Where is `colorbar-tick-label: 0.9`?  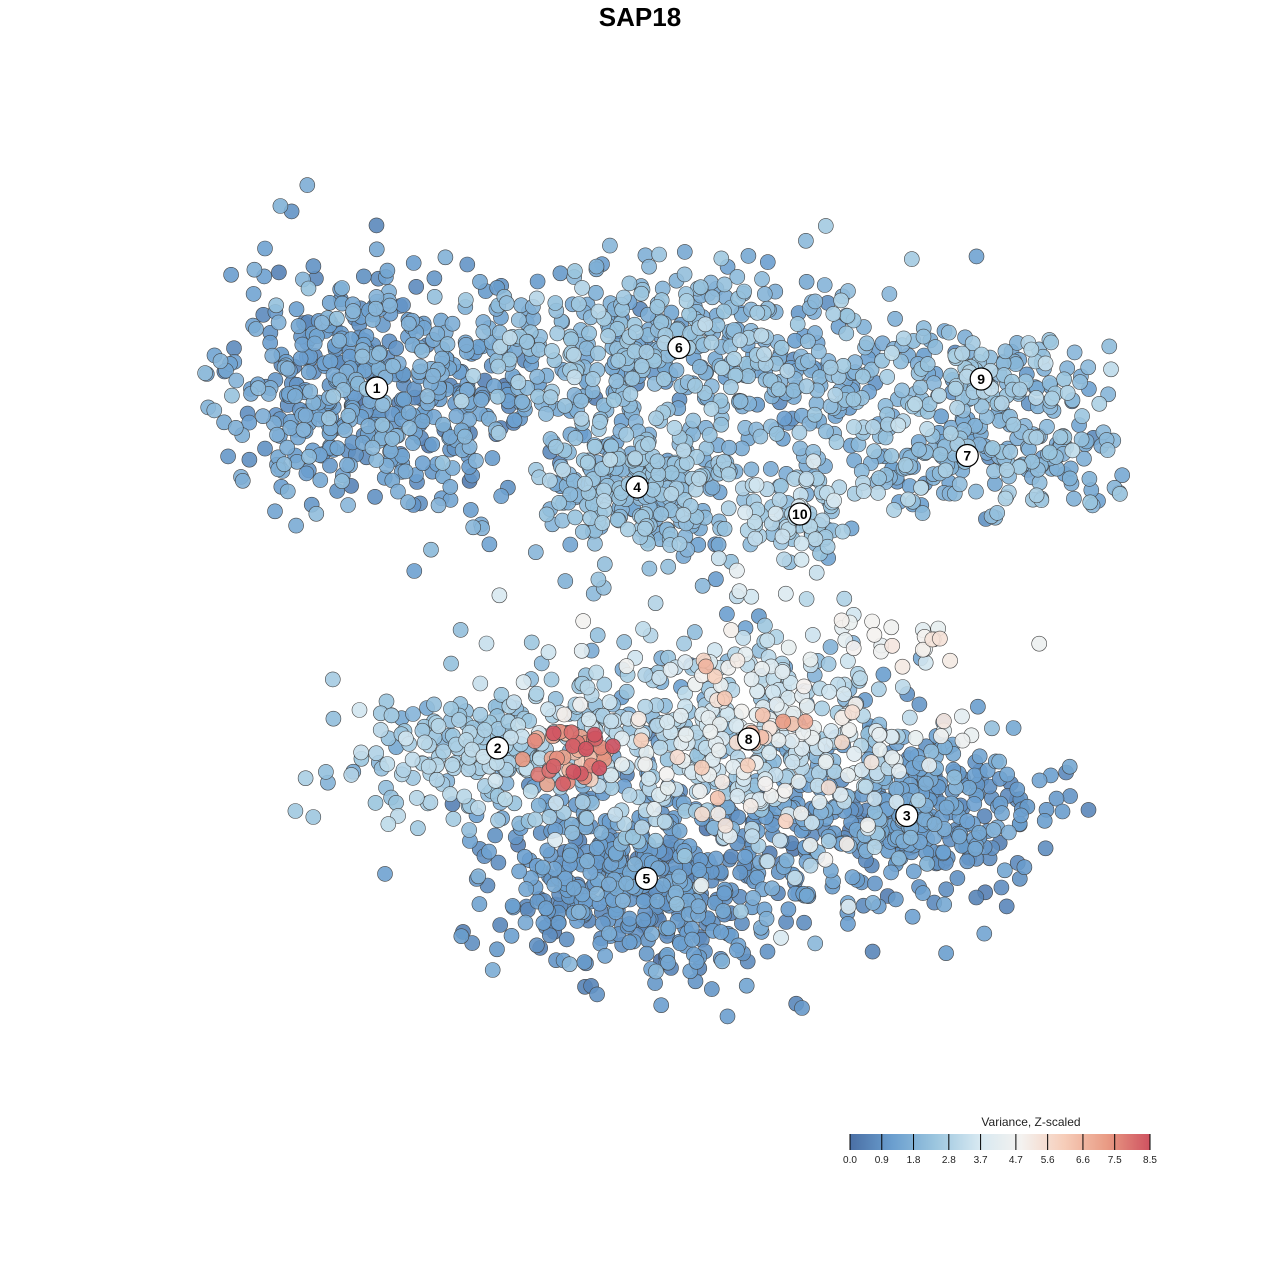
colorbar-tick-label: 0.9 is located at coordinates (882, 1160).